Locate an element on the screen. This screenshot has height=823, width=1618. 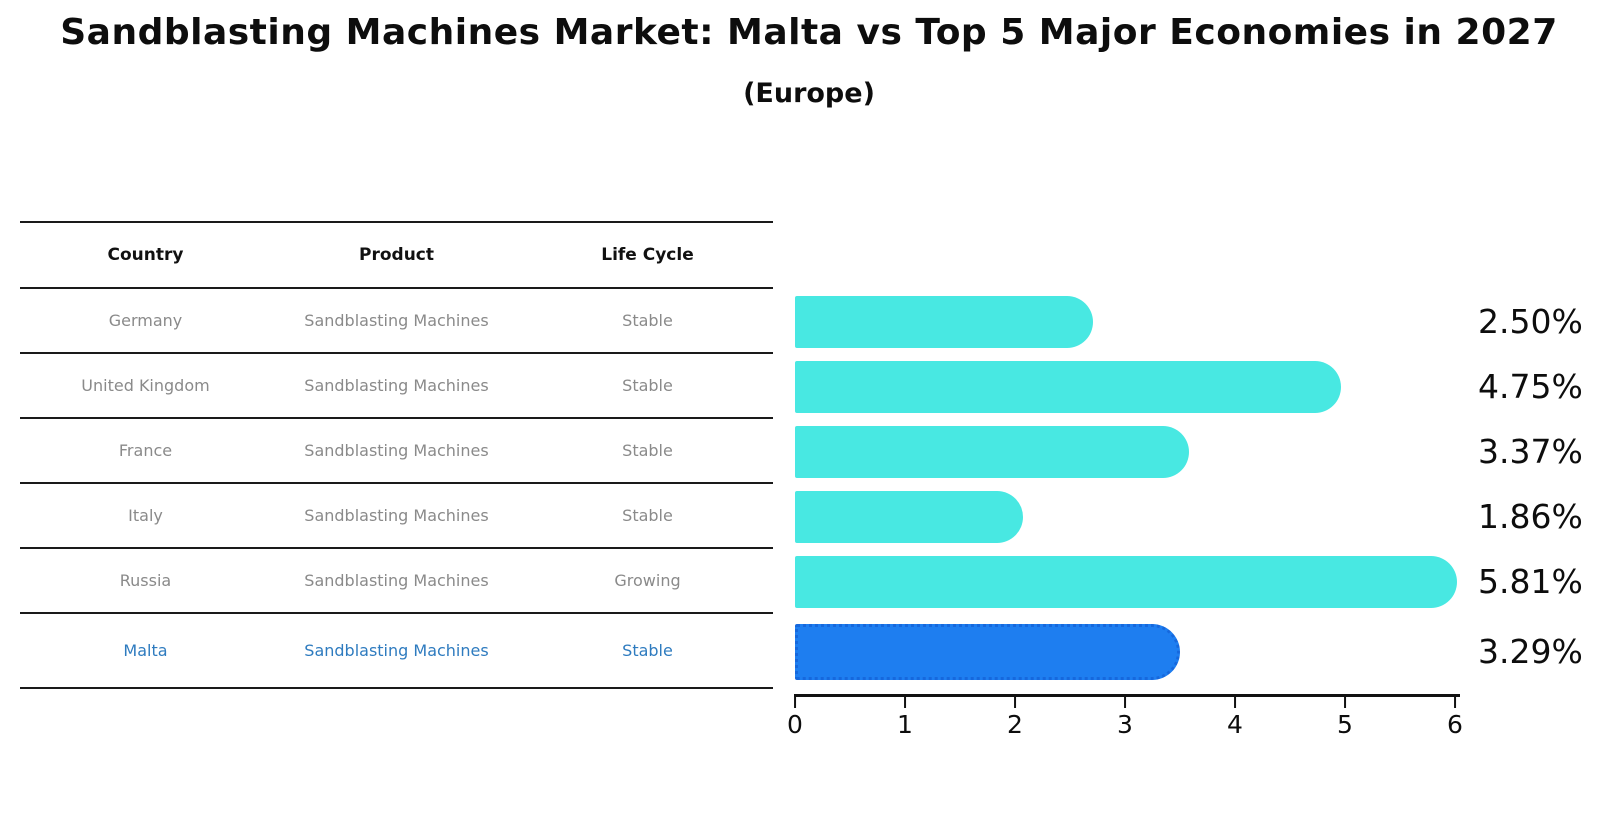
tick-label: 2 is located at coordinates (1015, 724).